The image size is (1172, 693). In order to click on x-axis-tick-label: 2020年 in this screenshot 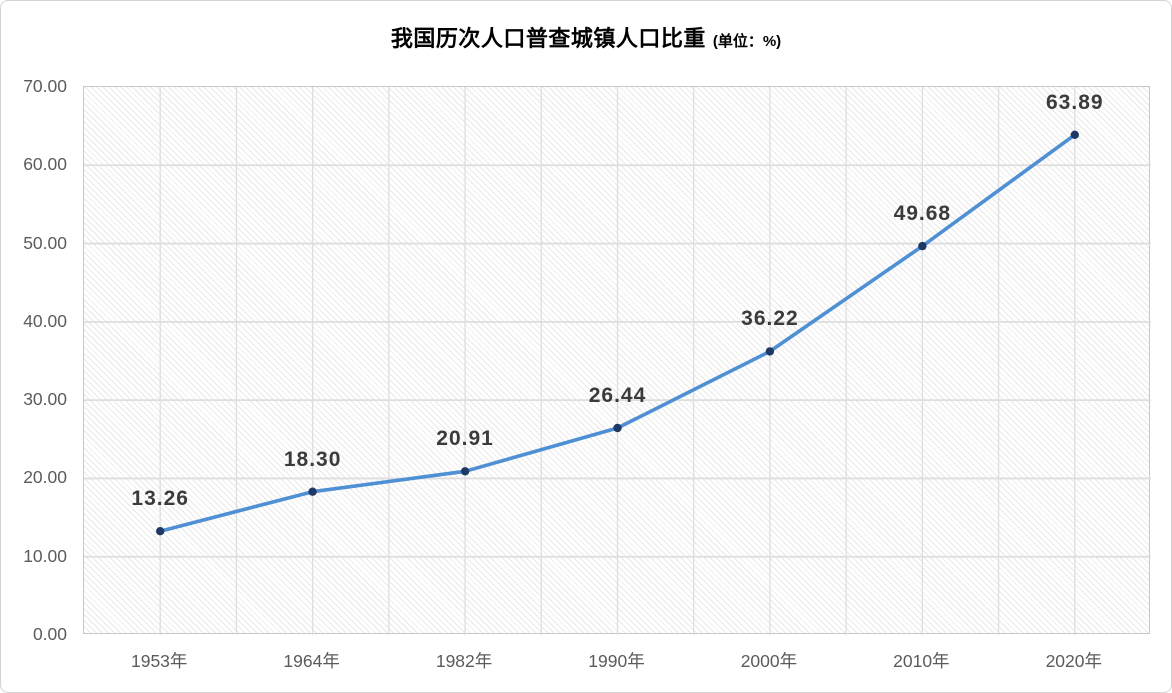, I will do `click(1073, 661)`.